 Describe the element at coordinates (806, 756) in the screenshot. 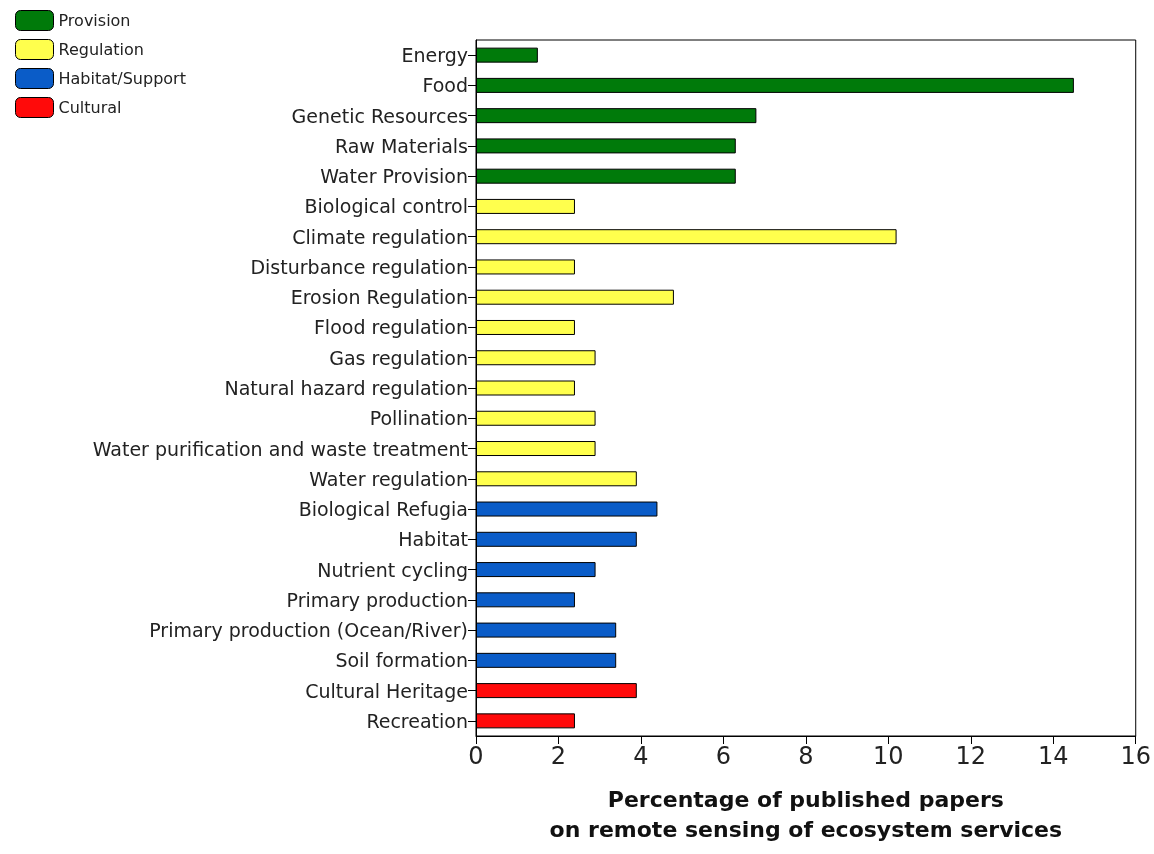

I see `x-tick-label: 8` at that location.